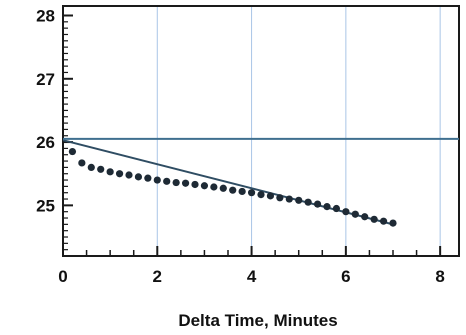 The height and width of the screenshot is (335, 466). What do you see at coordinates (252, 276) in the screenshot?
I see `x-tick-label: 4` at bounding box center [252, 276].